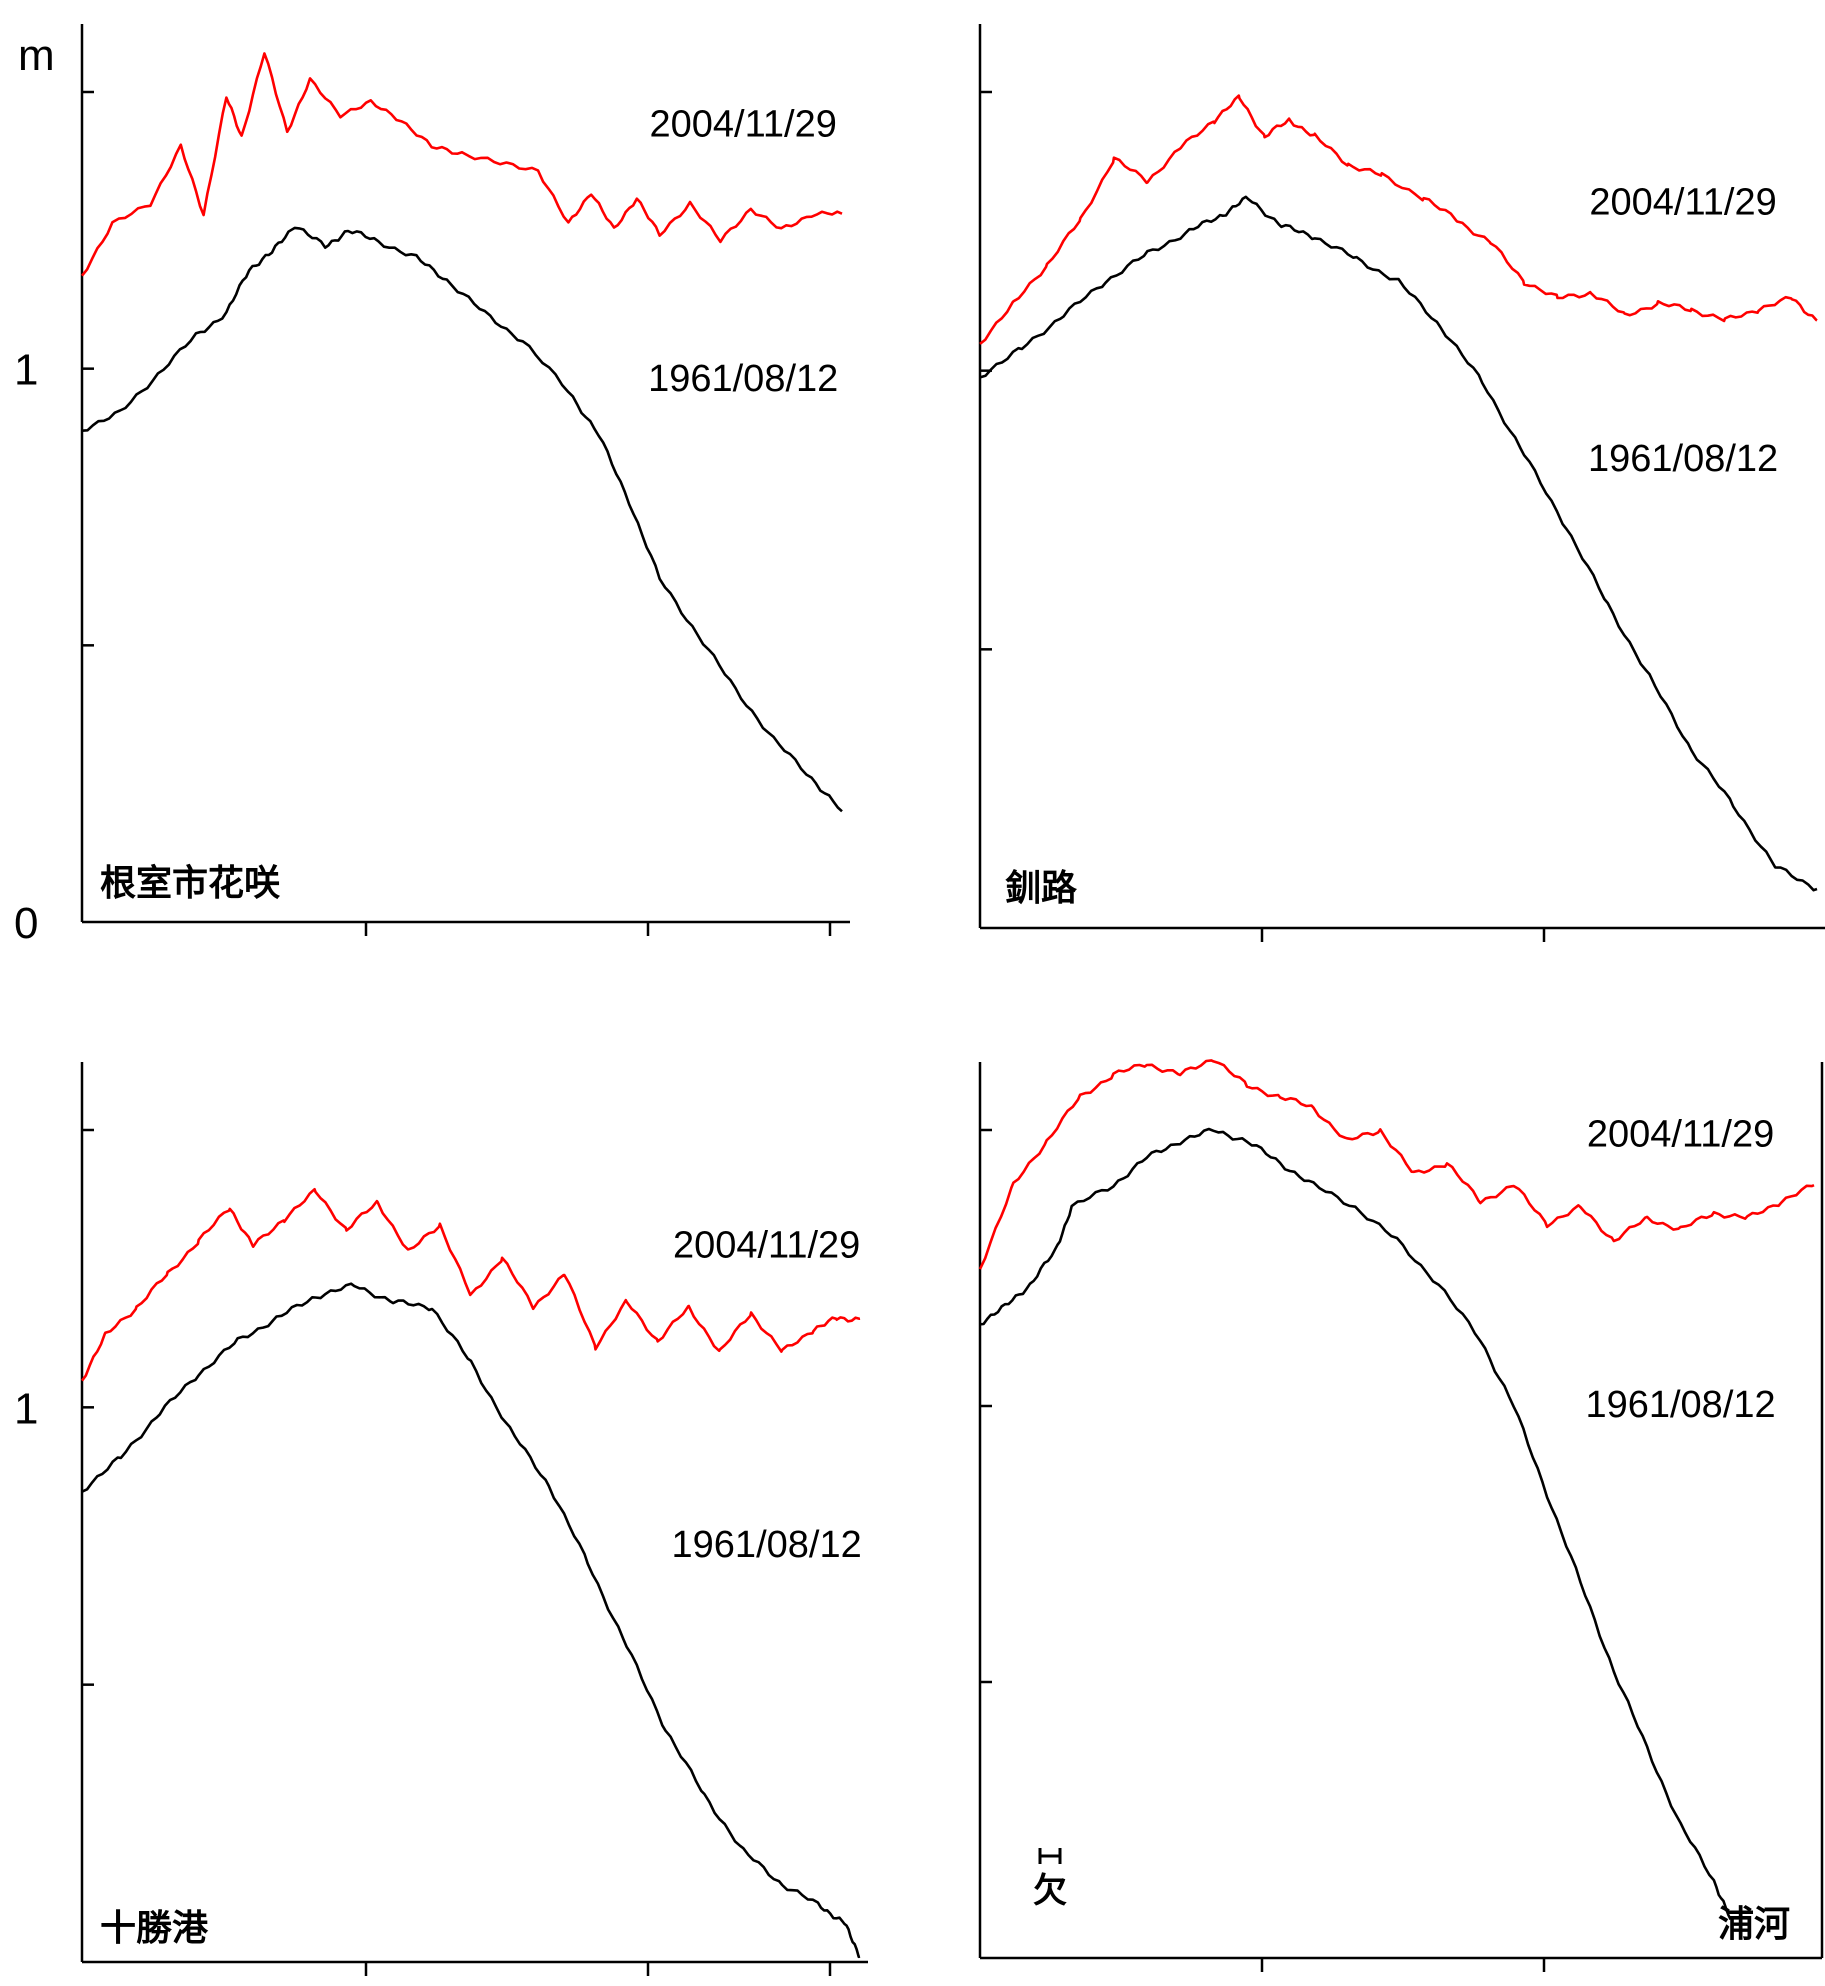 The height and width of the screenshot is (1986, 1825). Describe the element at coordinates (1041, 888) in the screenshot. I see `station-name: 釧路` at that location.